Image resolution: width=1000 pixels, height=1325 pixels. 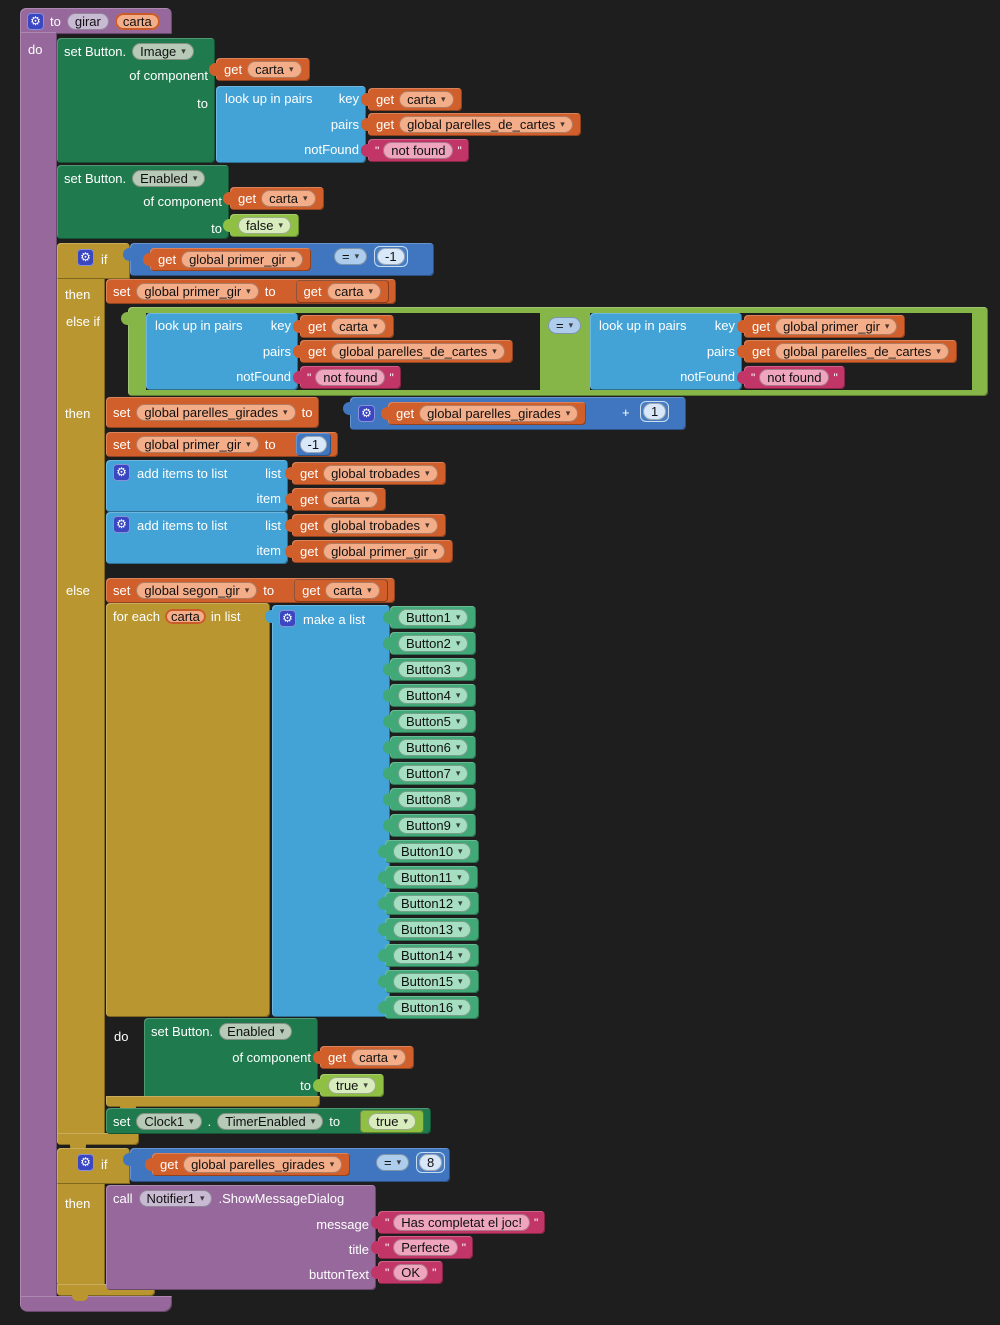 What do you see at coordinates (433, 695) in the screenshot?
I see `component-dropdown: Button4` at bounding box center [433, 695].